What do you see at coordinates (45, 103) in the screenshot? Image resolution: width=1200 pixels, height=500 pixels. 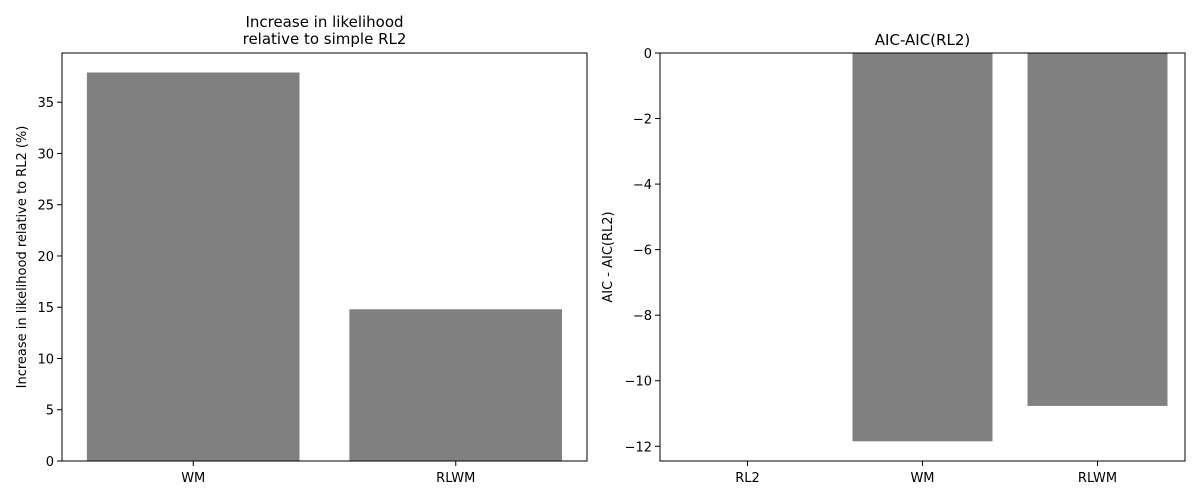 I see `y-tick-label: 35` at bounding box center [45, 103].